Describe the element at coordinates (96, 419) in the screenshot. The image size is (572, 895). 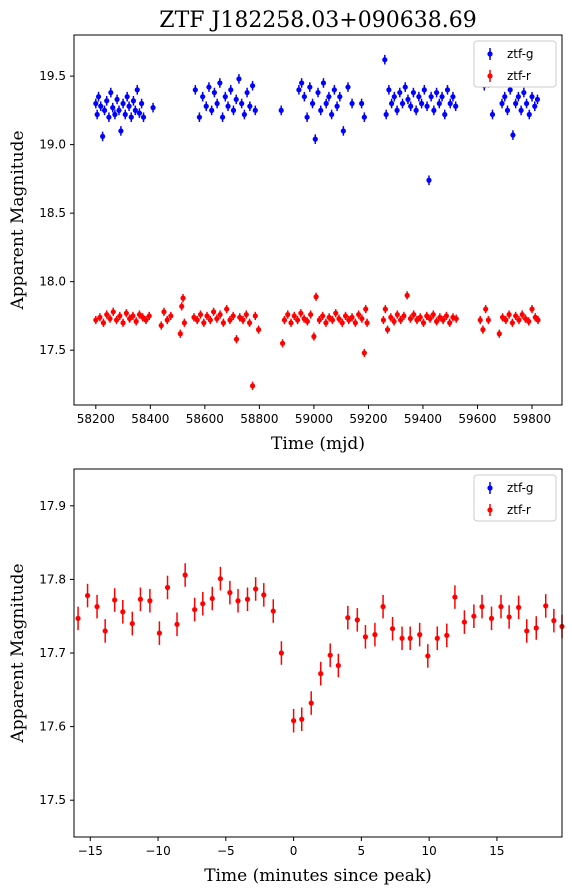
I see `x-tick-label: 58200` at that location.